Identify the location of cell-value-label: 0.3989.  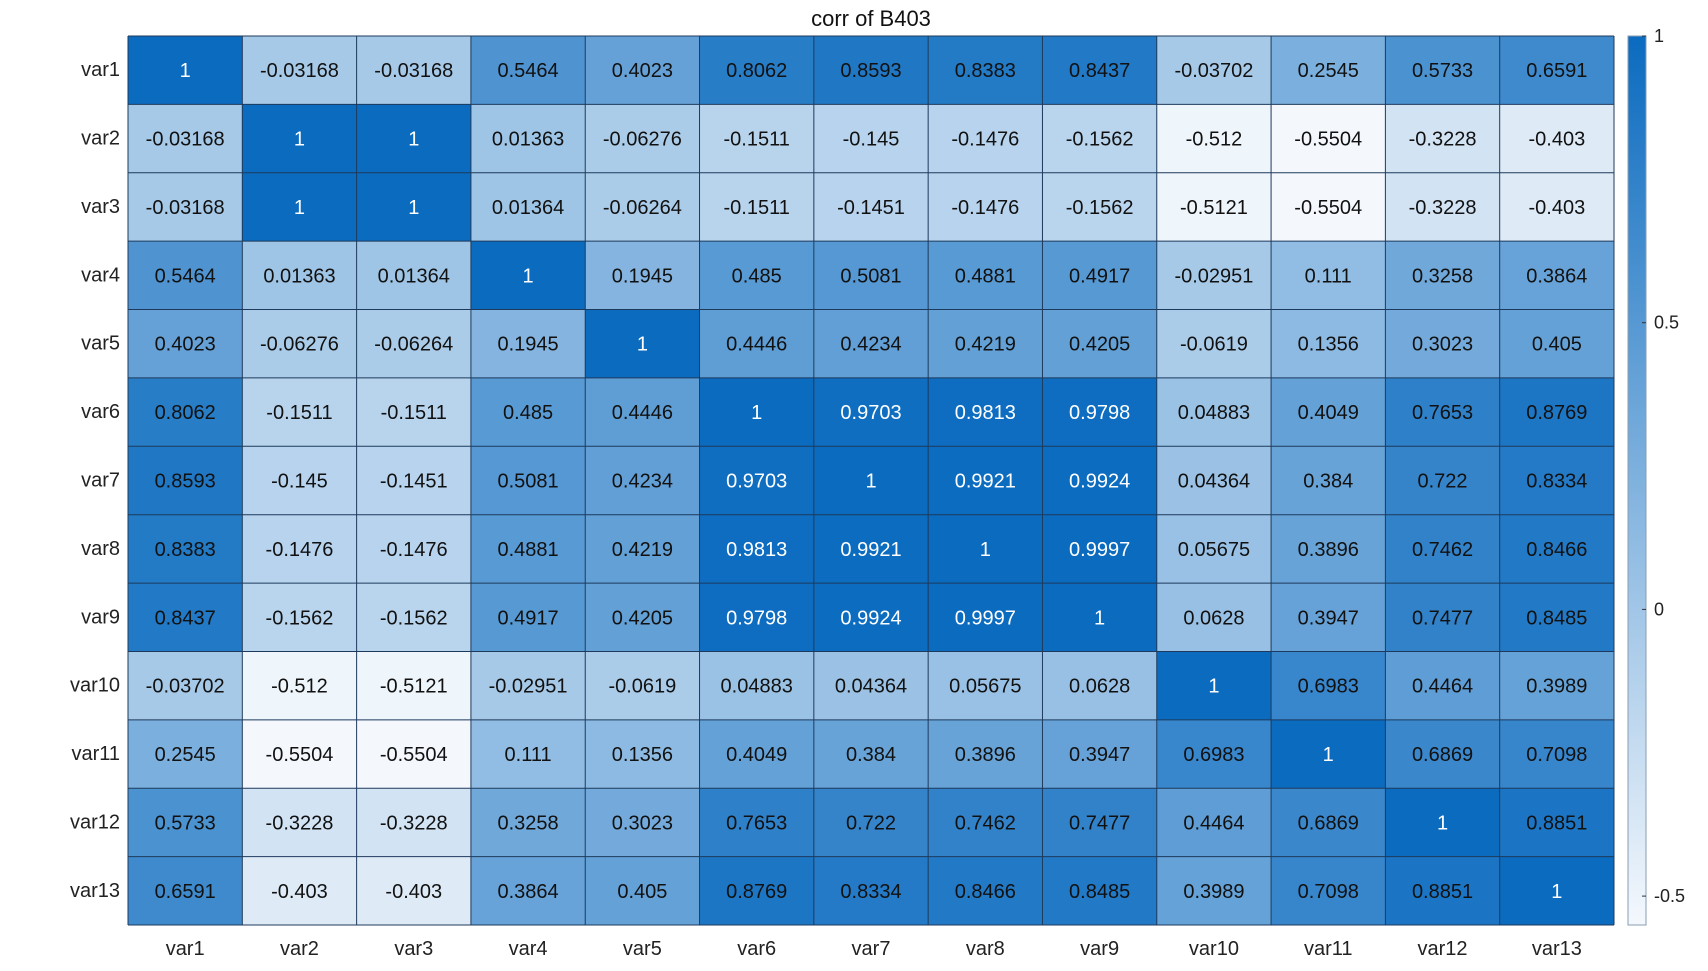
(1556, 687).